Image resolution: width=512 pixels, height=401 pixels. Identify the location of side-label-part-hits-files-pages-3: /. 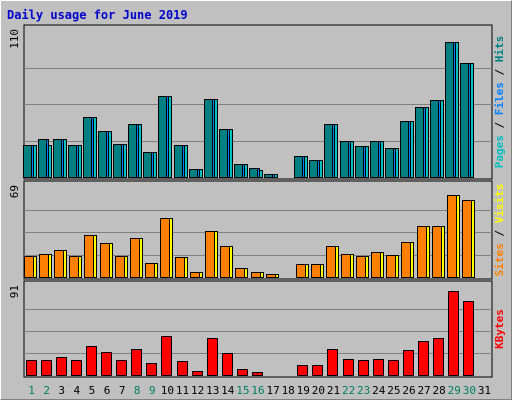
(499, 72).